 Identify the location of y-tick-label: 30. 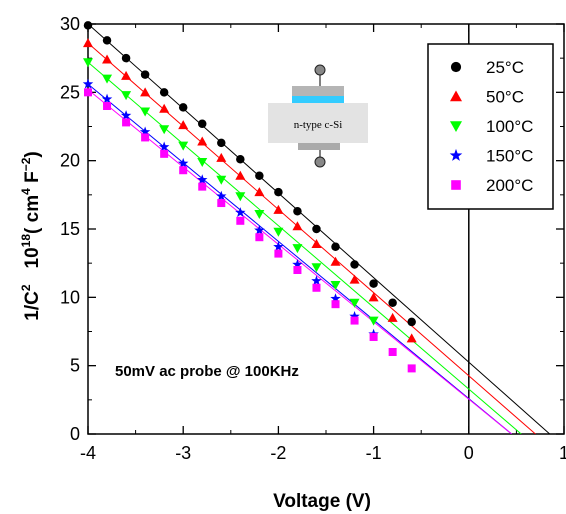
(70, 24).